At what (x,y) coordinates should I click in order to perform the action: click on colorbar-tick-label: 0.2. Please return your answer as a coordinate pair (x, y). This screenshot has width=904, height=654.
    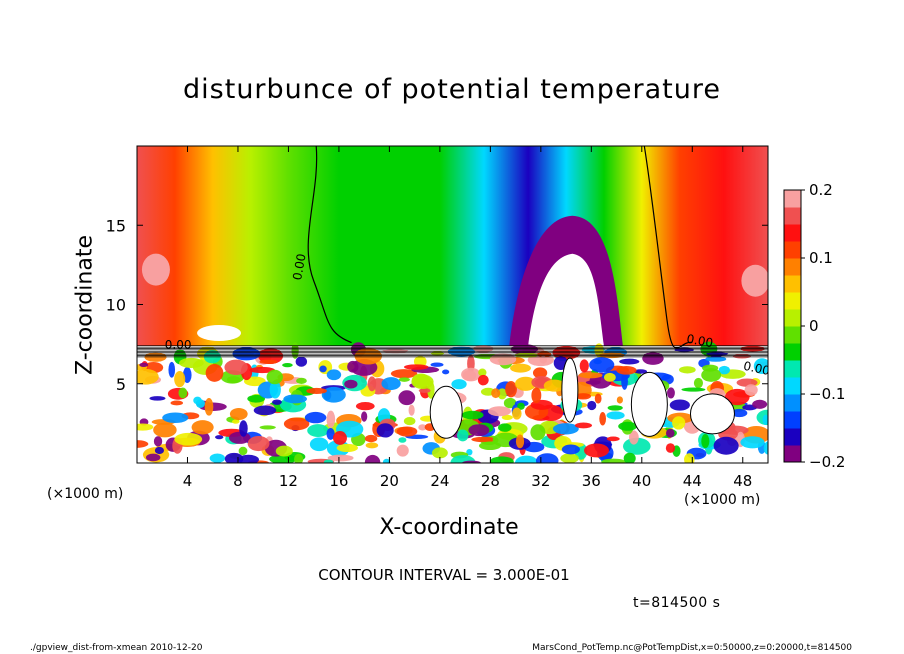
    Looking at the image, I should click on (821, 190).